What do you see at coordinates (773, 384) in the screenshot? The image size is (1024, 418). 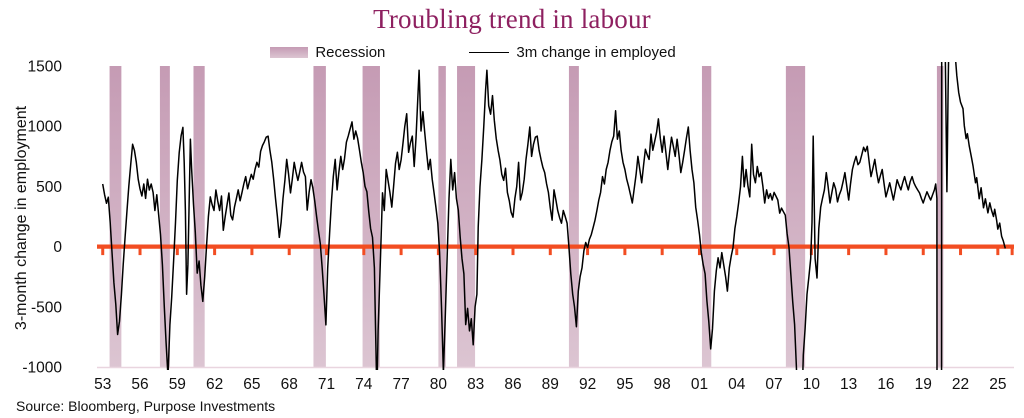 I see `x-axis-tick-label: 07` at bounding box center [773, 384].